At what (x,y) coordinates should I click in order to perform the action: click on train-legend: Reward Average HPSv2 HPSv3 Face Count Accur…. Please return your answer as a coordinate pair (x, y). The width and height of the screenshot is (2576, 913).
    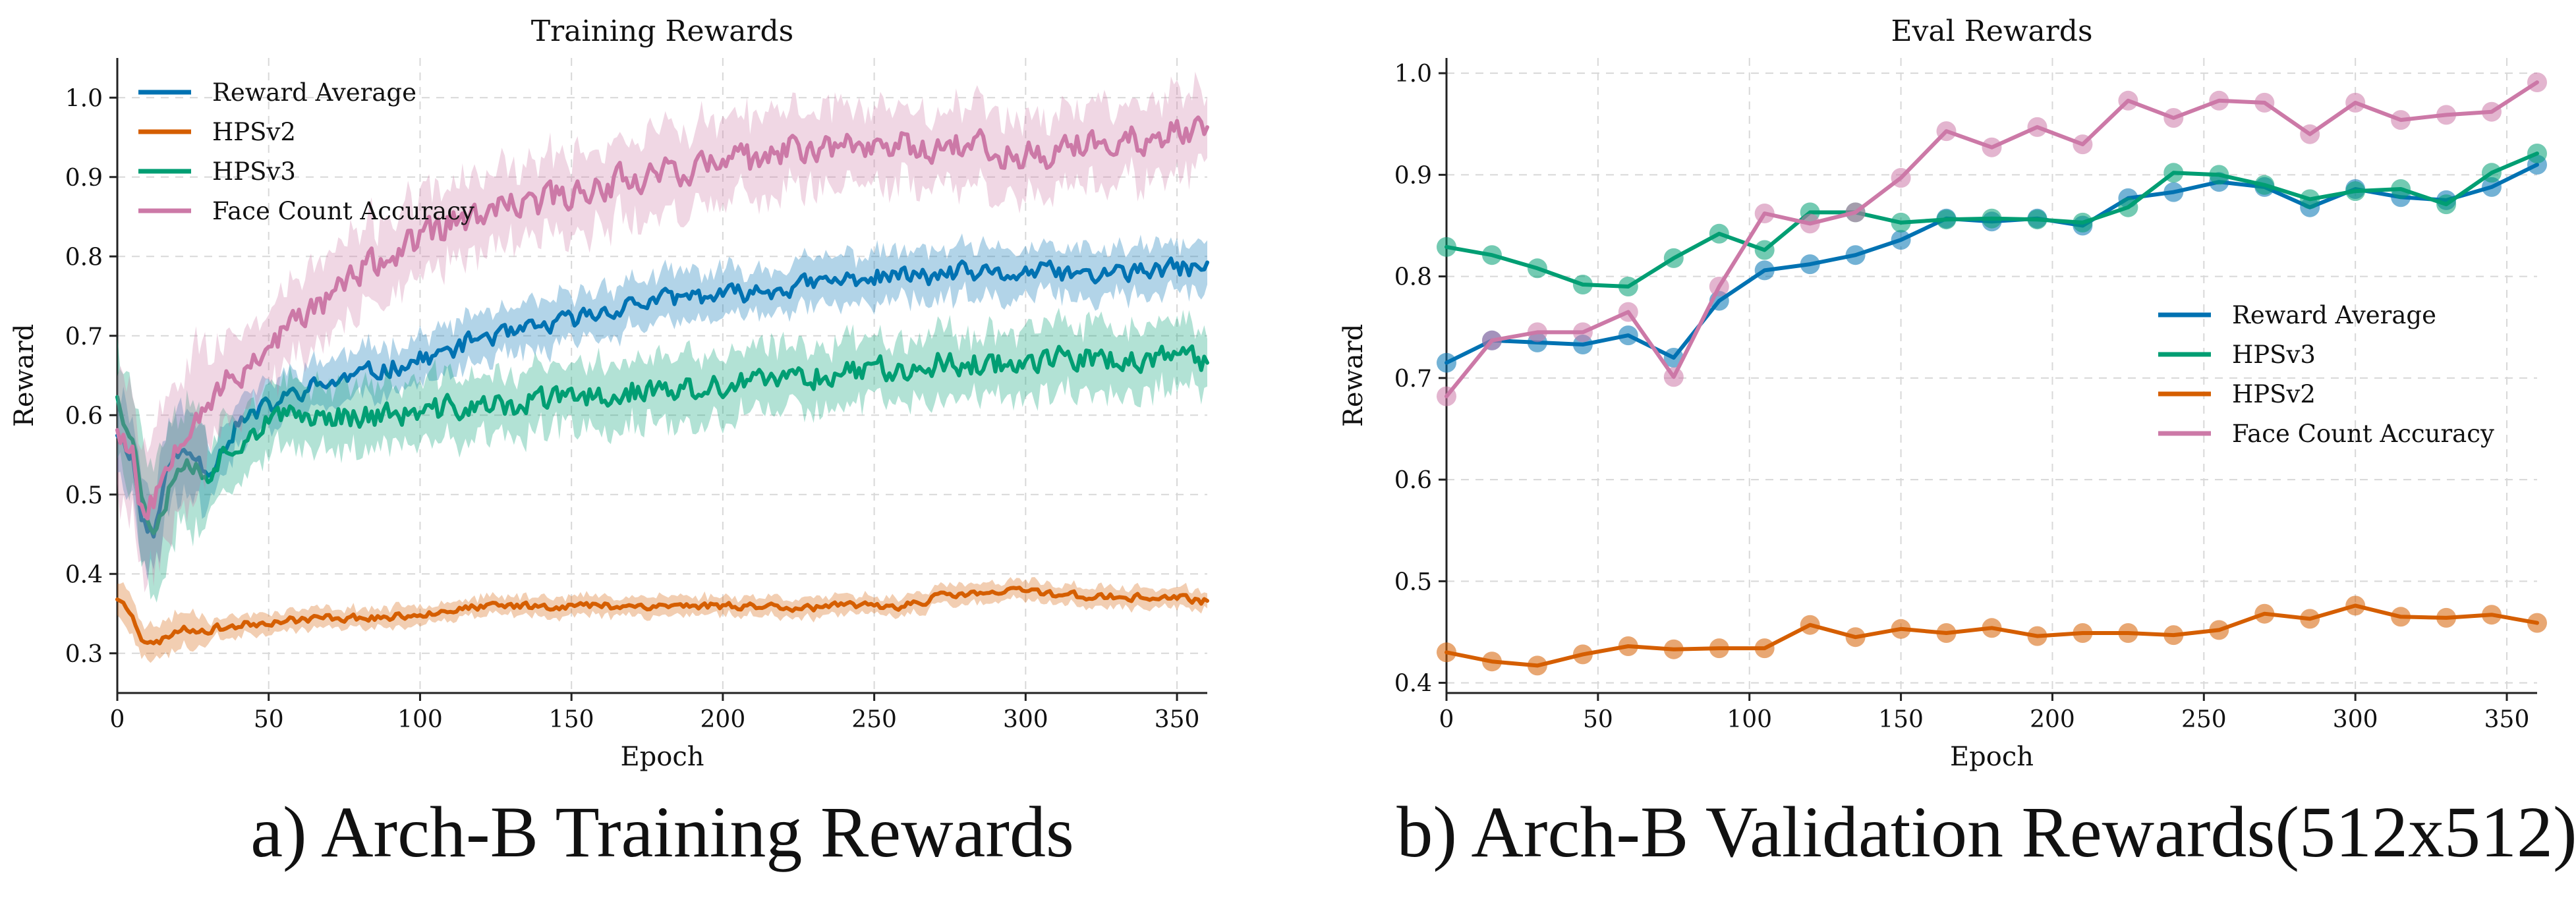
    Looking at the image, I should click on (306, 151).